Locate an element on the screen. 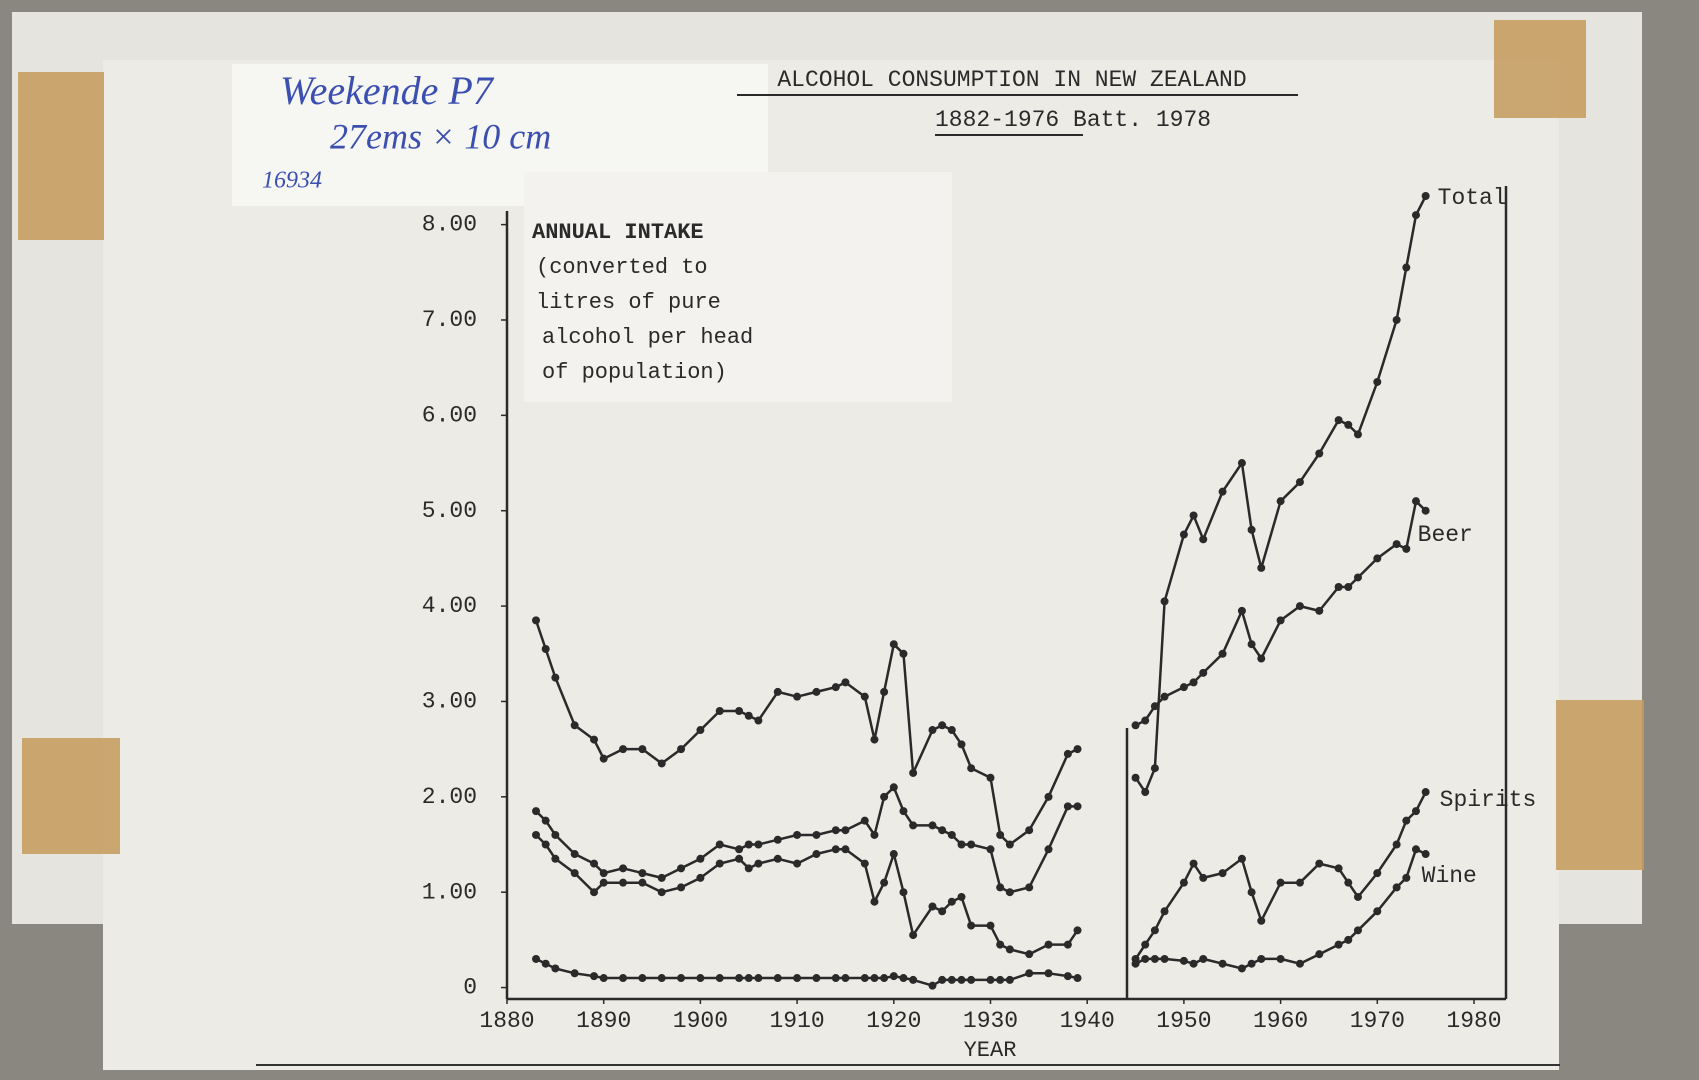 This screenshot has height=1080, width=1699. handwritten-note: 27ems × 10 cm is located at coordinates (440, 136).